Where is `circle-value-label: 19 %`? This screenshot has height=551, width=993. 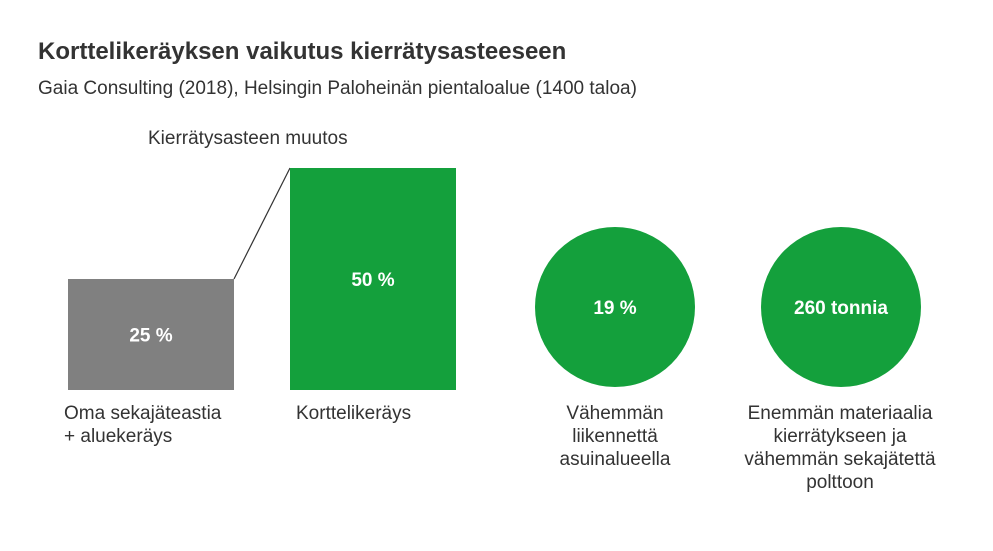
circle-value-label: 19 % is located at coordinates (614, 308).